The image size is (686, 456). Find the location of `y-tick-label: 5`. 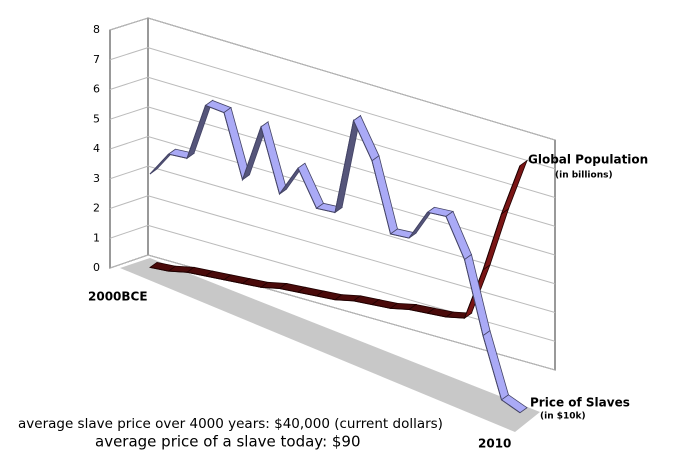

y-tick-label: 5 is located at coordinates (96, 118).